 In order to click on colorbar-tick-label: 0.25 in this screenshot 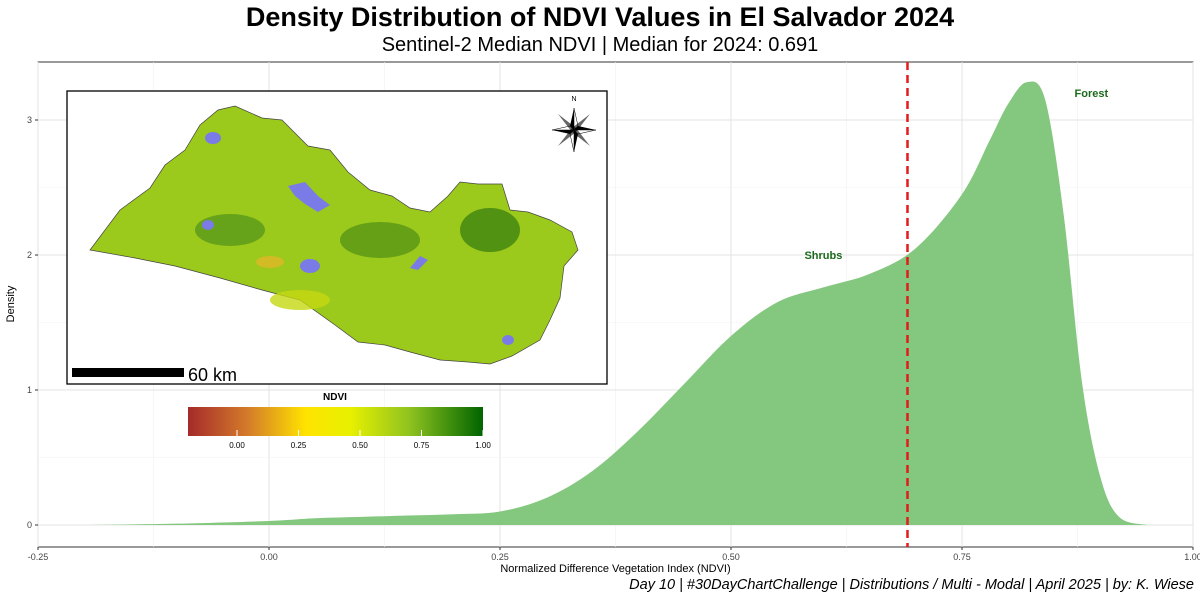, I will do `click(299, 445)`.